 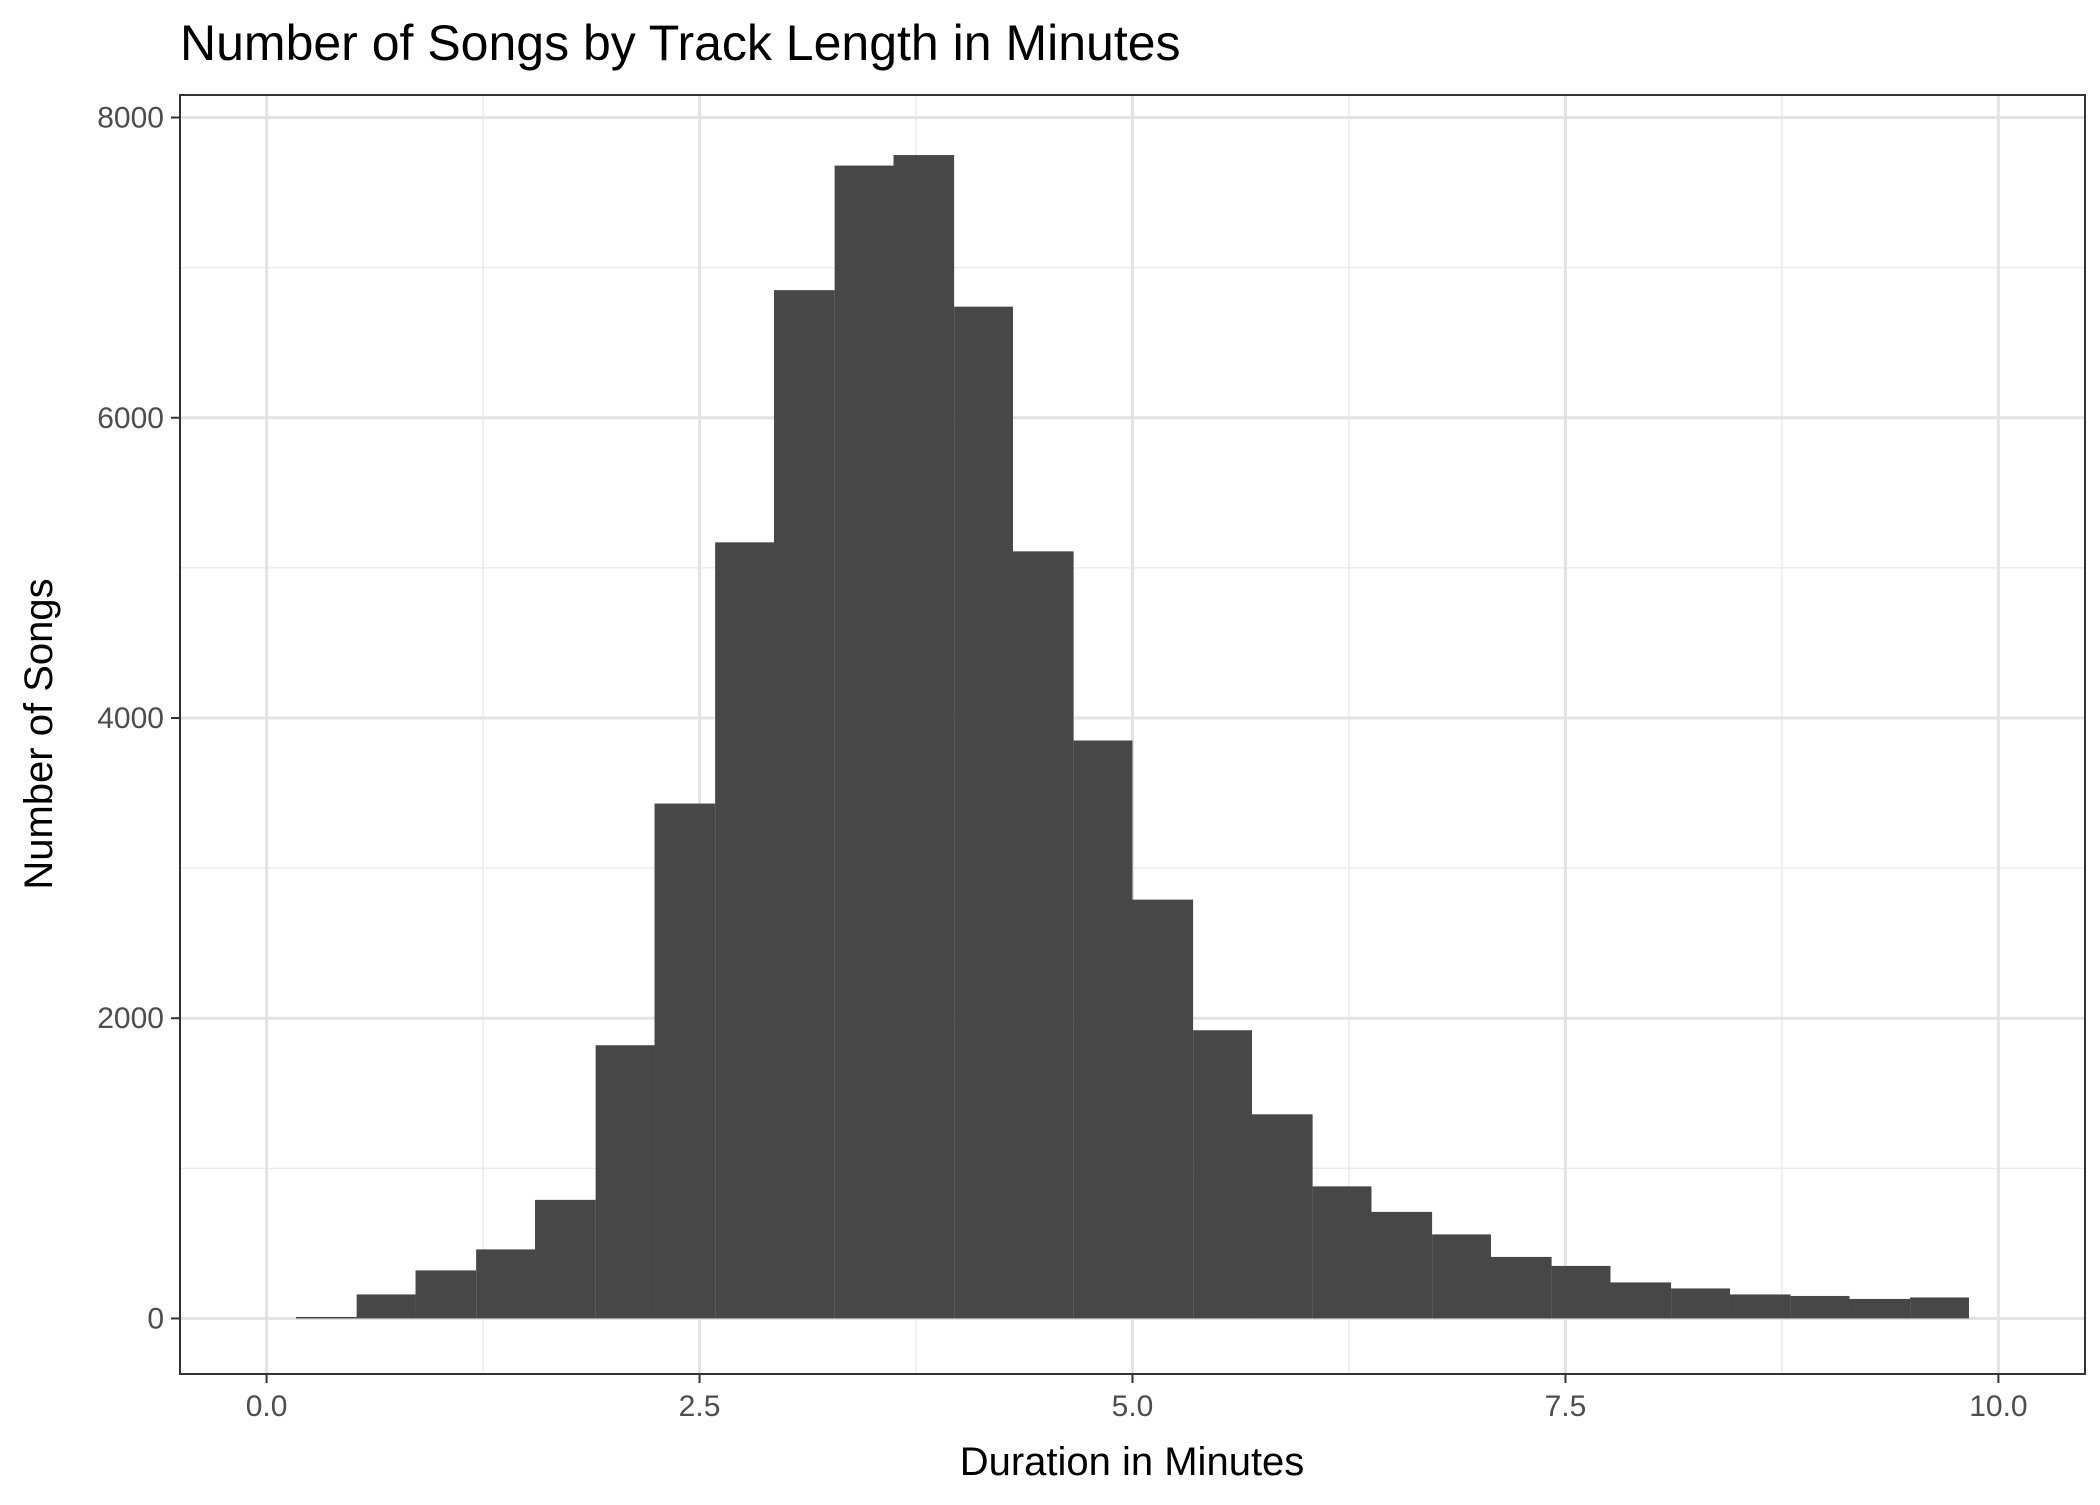 What do you see at coordinates (130, 1018) in the screenshot?
I see `y-tick-label: 2000` at bounding box center [130, 1018].